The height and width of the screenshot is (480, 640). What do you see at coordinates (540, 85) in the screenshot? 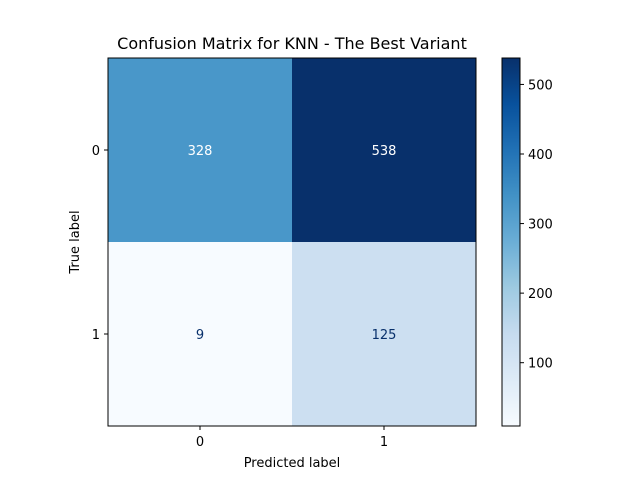
I see `colorbar-tick-label: 500` at bounding box center [540, 85].